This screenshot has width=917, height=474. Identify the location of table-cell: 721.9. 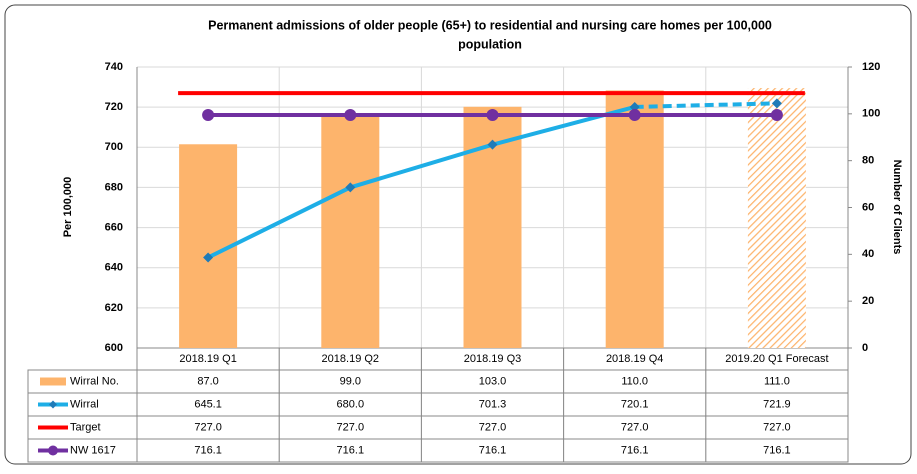
(777, 404).